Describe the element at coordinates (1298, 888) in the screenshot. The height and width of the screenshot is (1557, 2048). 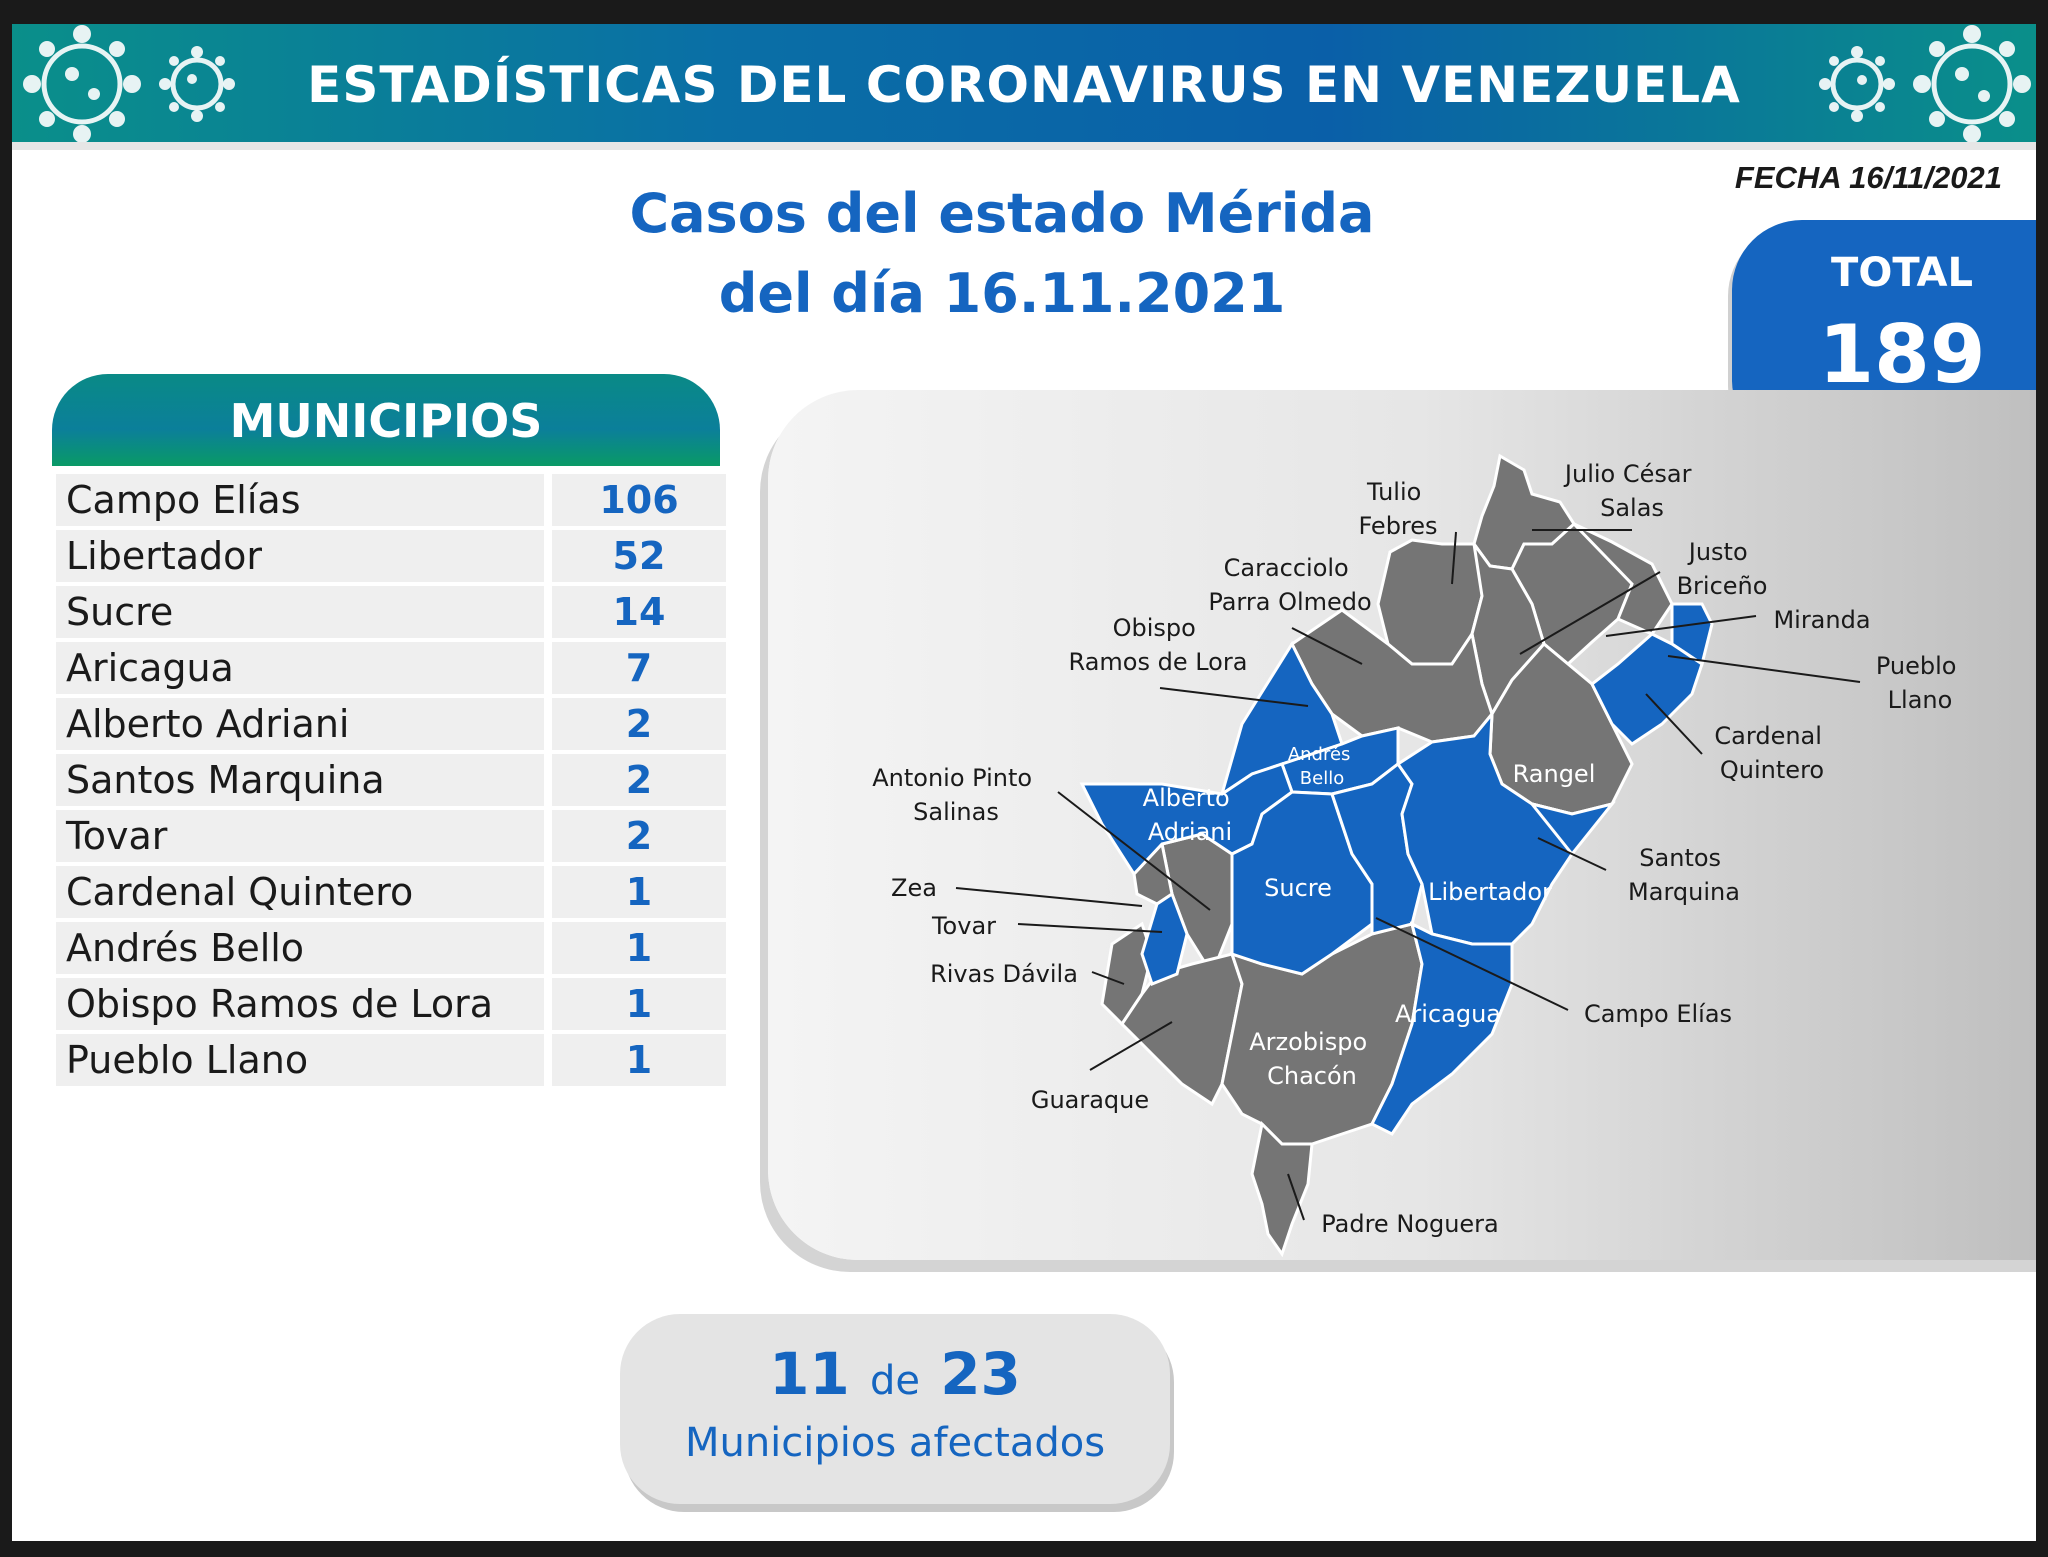
I see `label-sucre: Sucre` at that location.